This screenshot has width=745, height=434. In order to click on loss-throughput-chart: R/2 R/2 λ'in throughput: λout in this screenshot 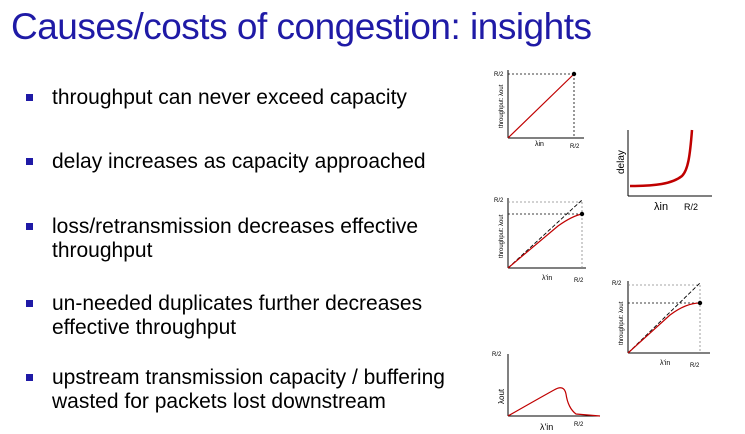, I will do `click(540, 241)`.